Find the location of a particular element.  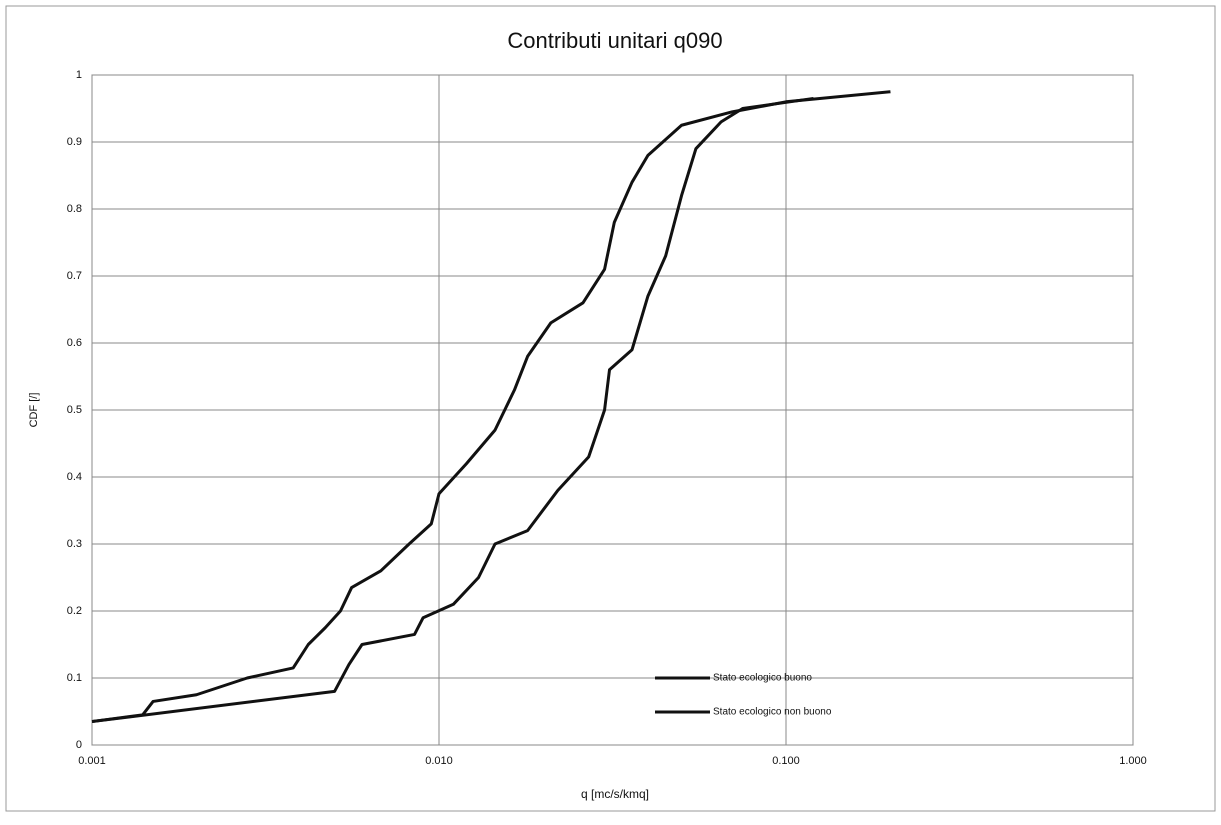

y-tick-label: 0.2 is located at coordinates (74, 611).